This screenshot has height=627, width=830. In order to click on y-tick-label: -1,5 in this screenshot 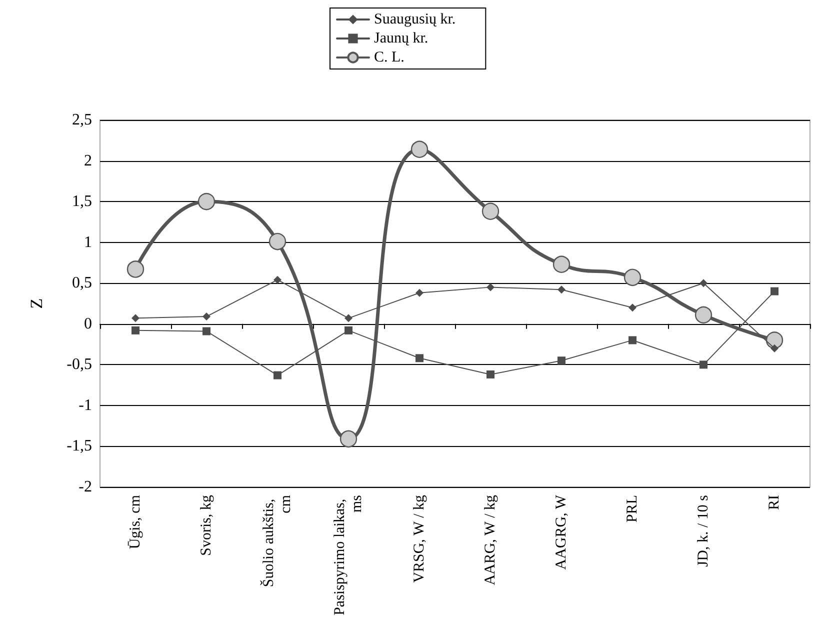, I will do `click(79, 446)`.